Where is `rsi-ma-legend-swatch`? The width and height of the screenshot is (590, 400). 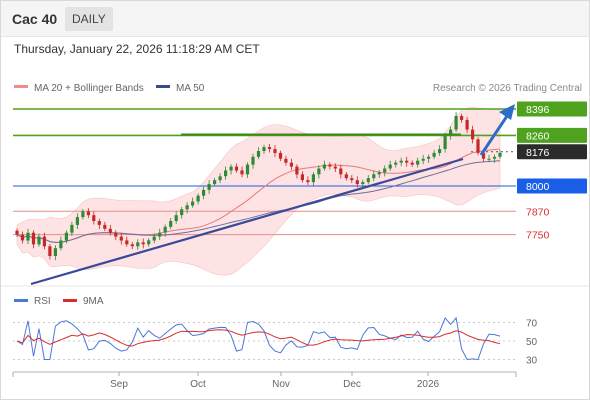
rsi-ma-legend-swatch is located at coordinates (70, 300).